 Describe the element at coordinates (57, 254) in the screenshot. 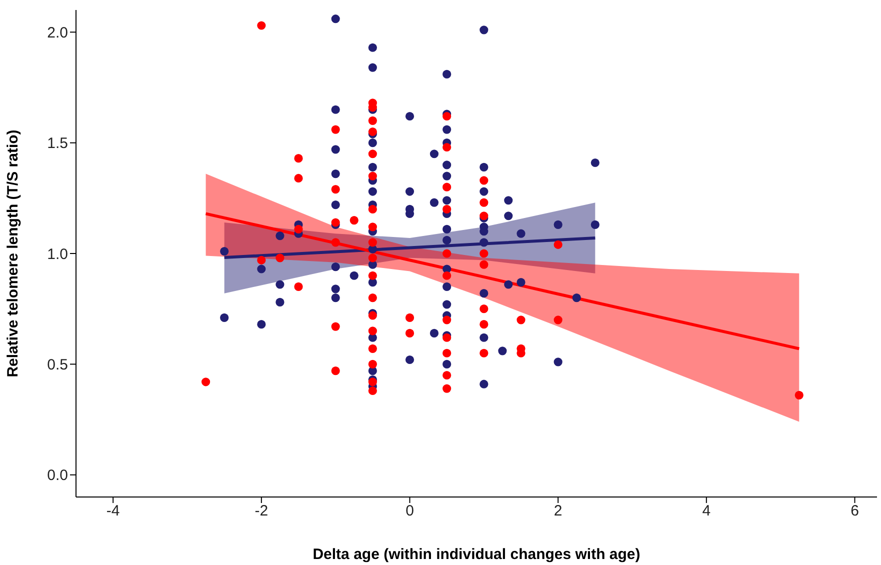

I see `y-tick-label: 1.0` at that location.